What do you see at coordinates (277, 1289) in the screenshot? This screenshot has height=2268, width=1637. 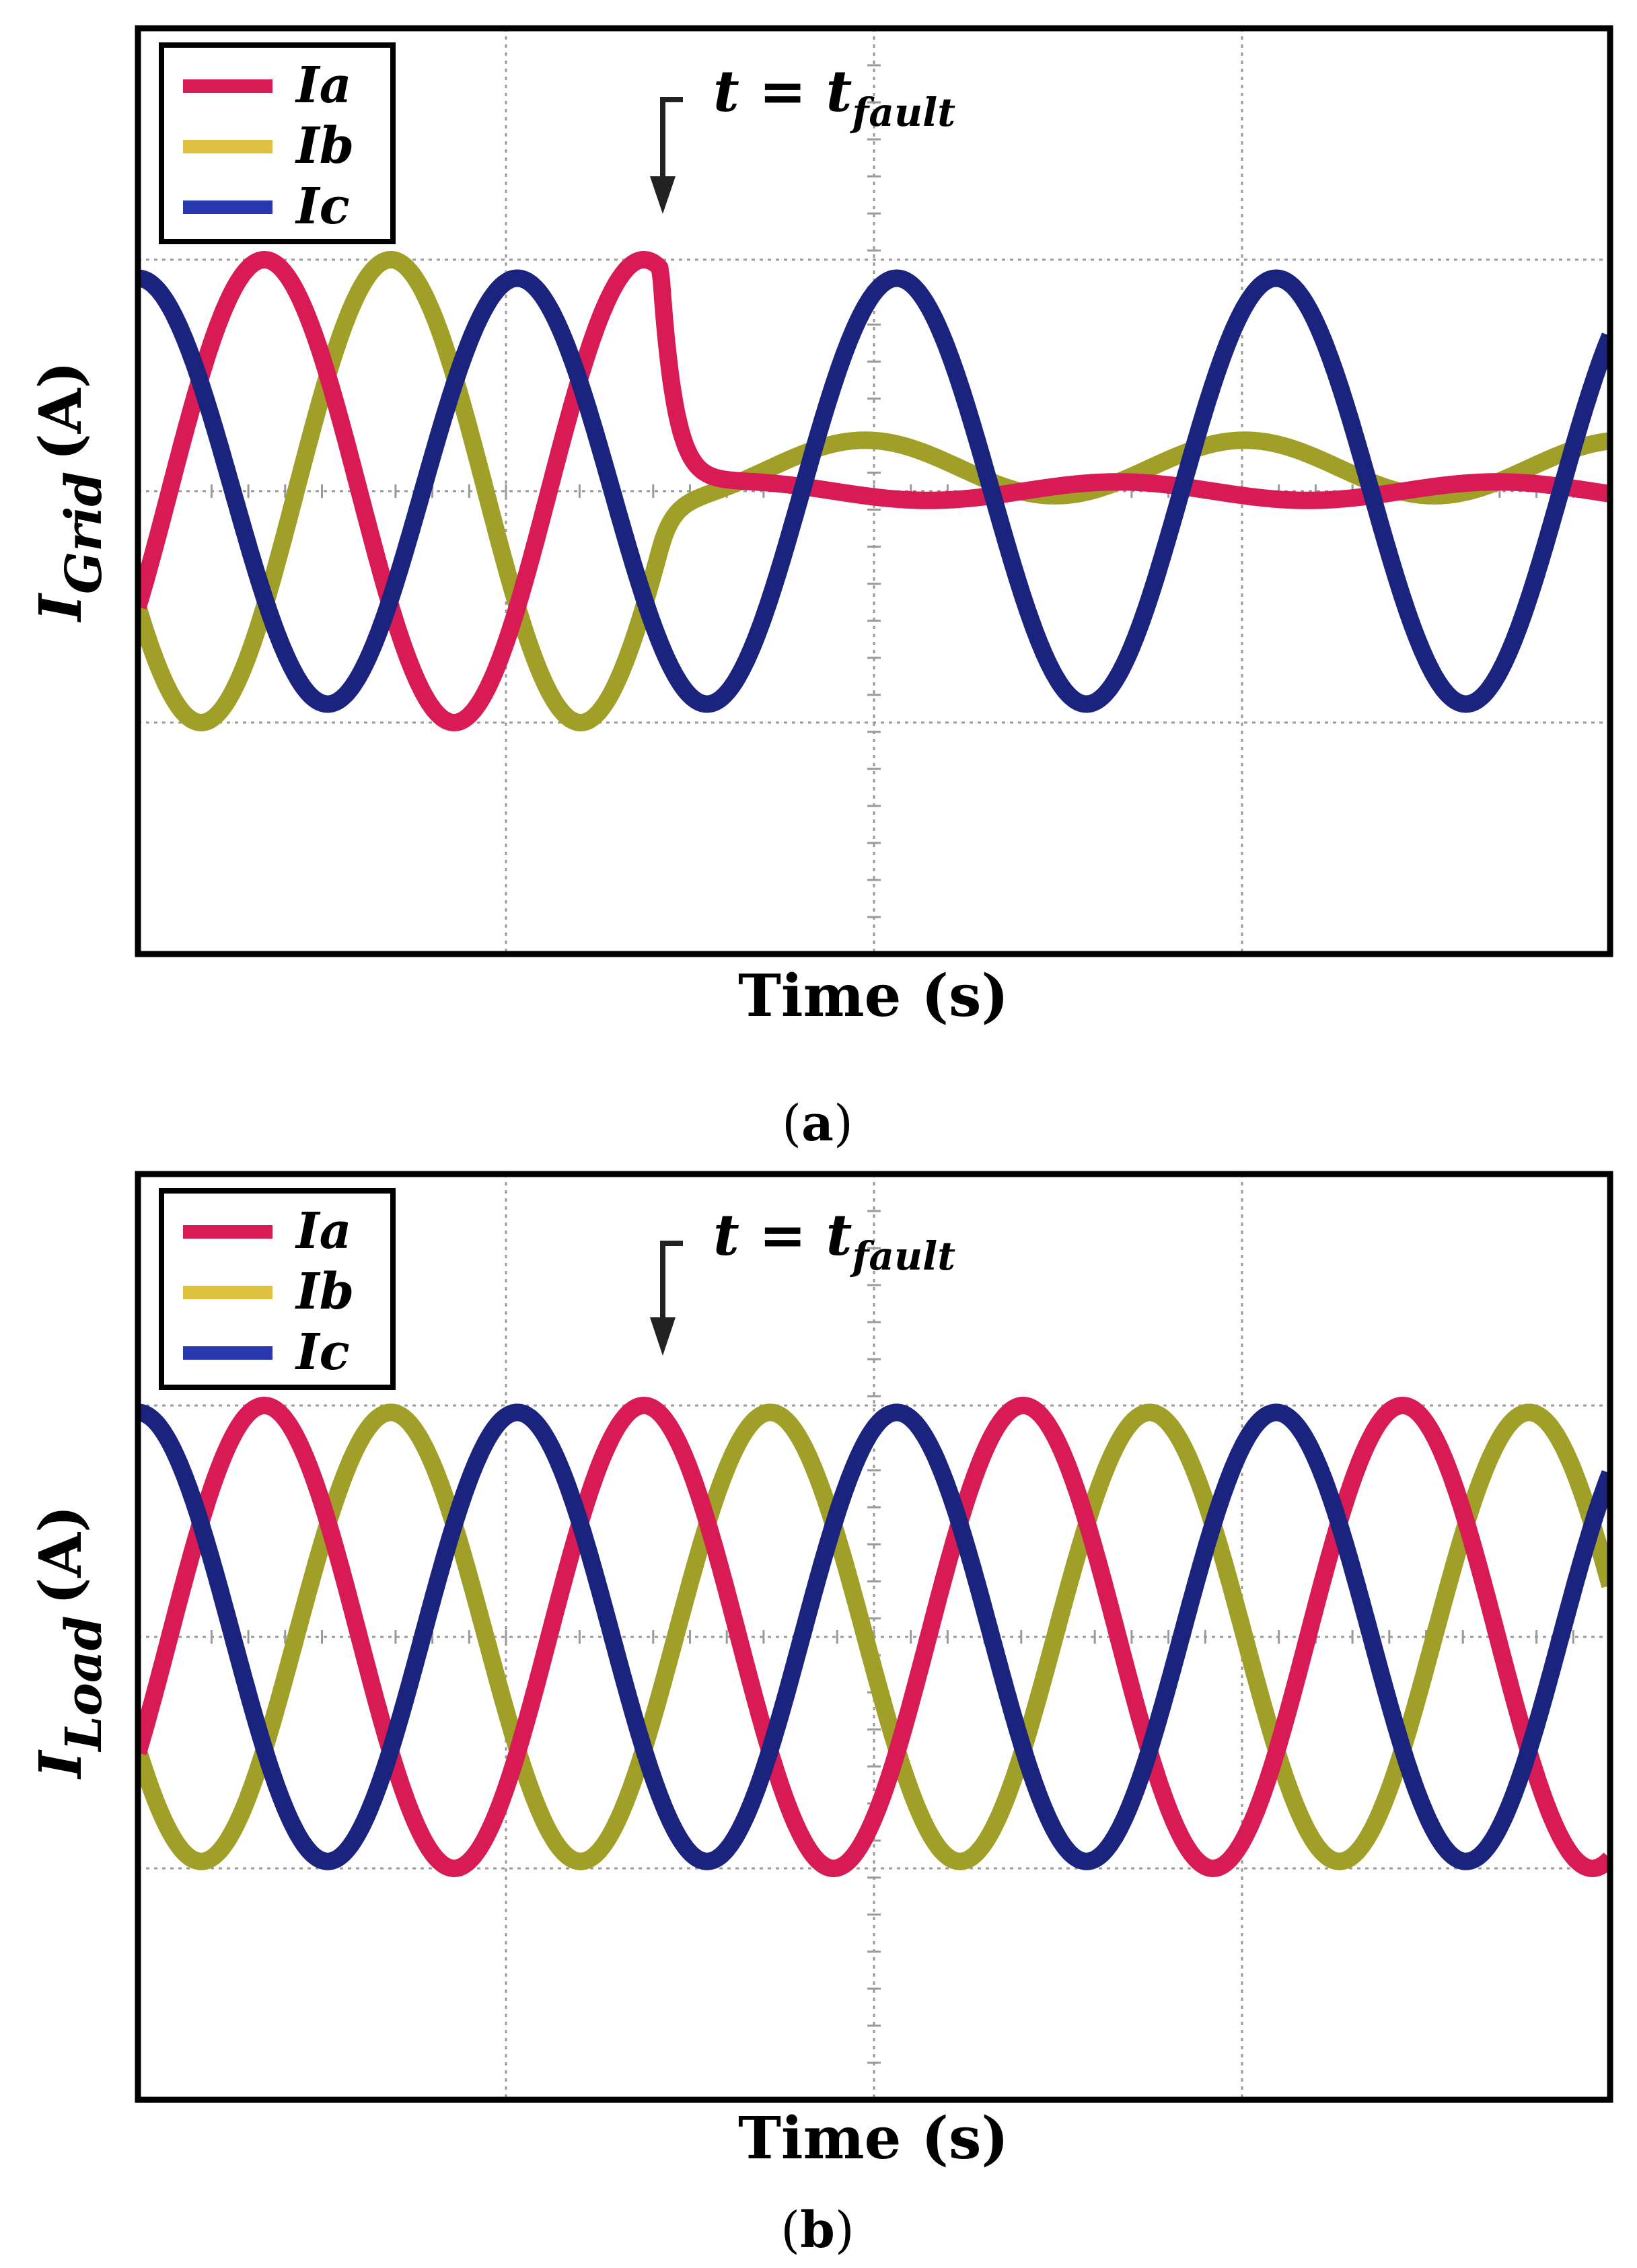 I see `legend-b: Ia Ib Ic` at bounding box center [277, 1289].